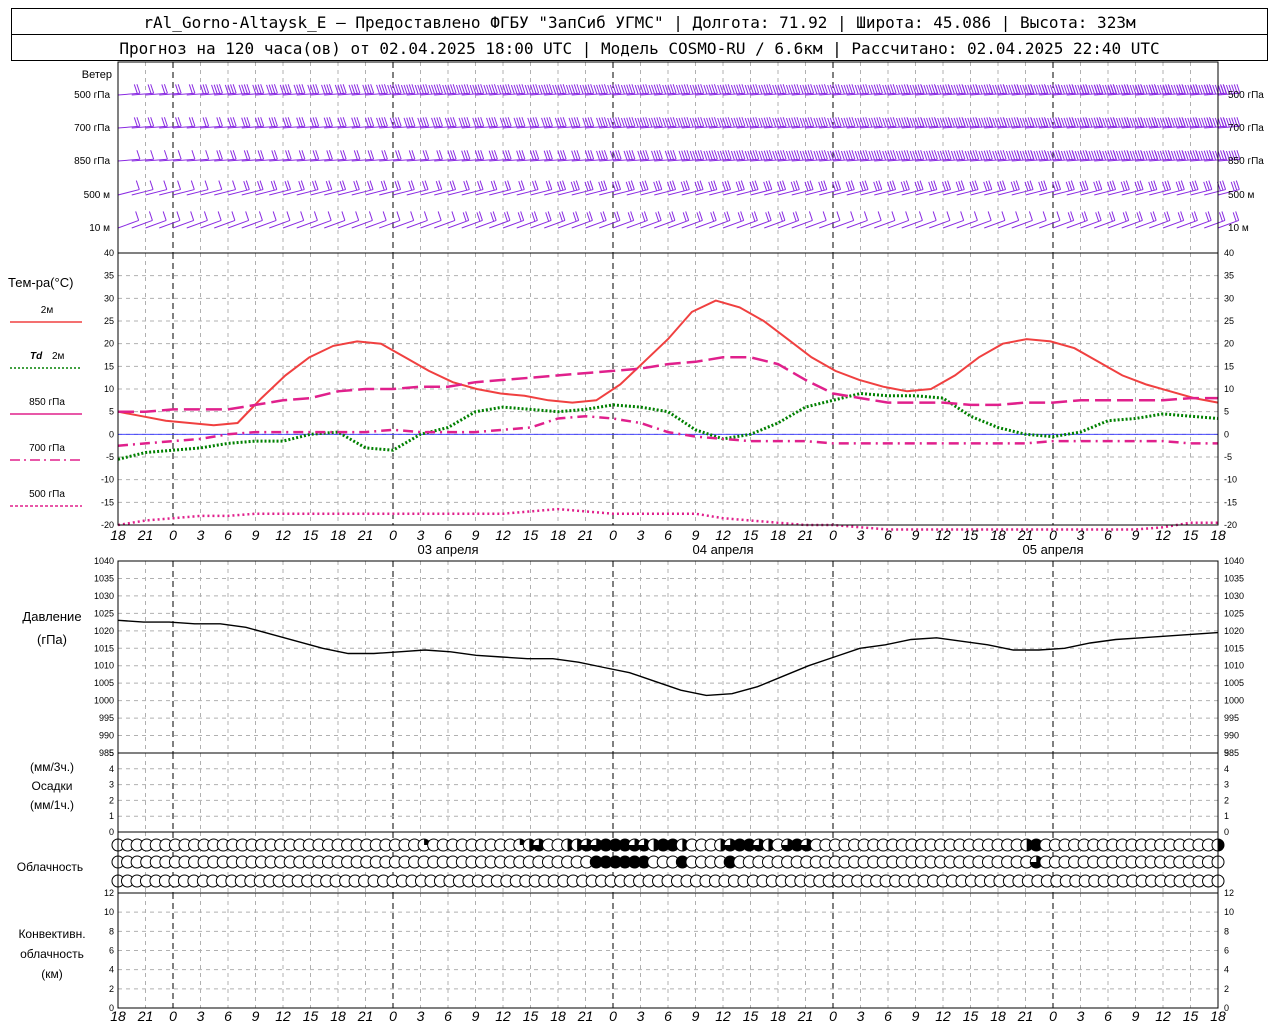  I want to click on cloud-fill, so click(1036, 862).